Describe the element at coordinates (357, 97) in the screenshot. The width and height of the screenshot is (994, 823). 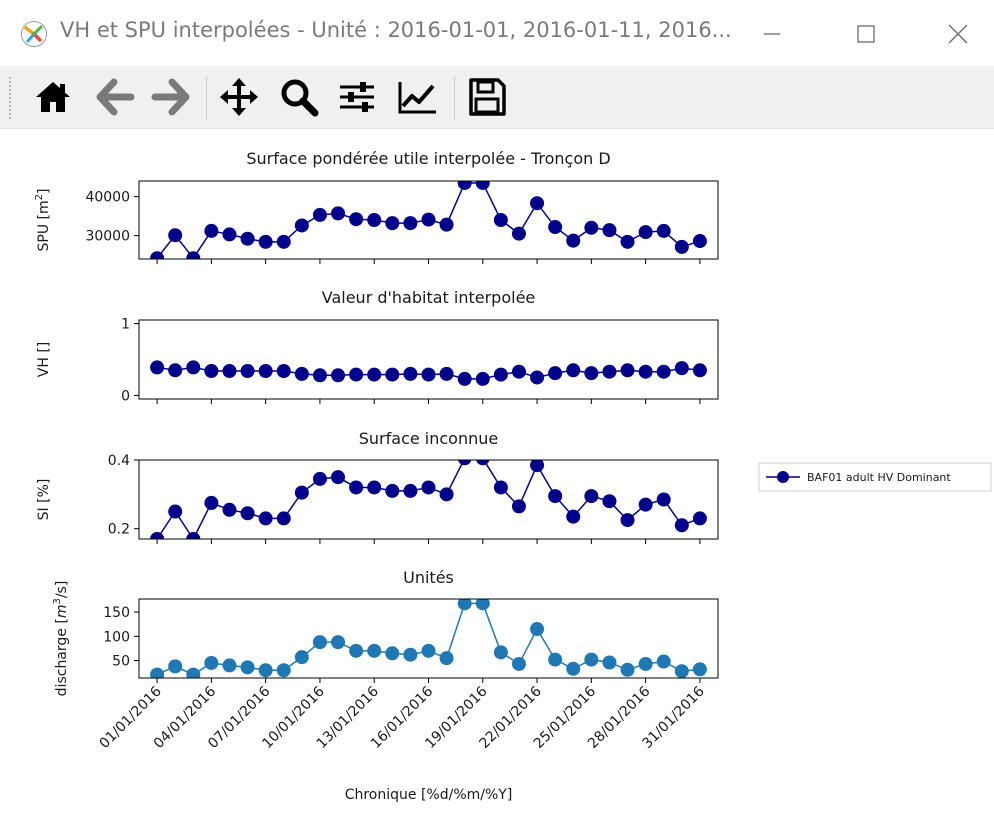
I see `subplots-button` at that location.